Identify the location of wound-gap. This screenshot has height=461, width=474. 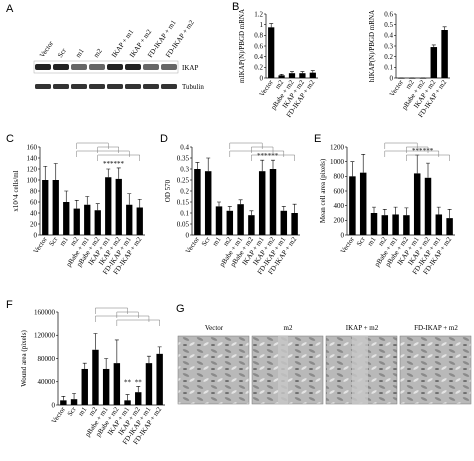
(283, 370).